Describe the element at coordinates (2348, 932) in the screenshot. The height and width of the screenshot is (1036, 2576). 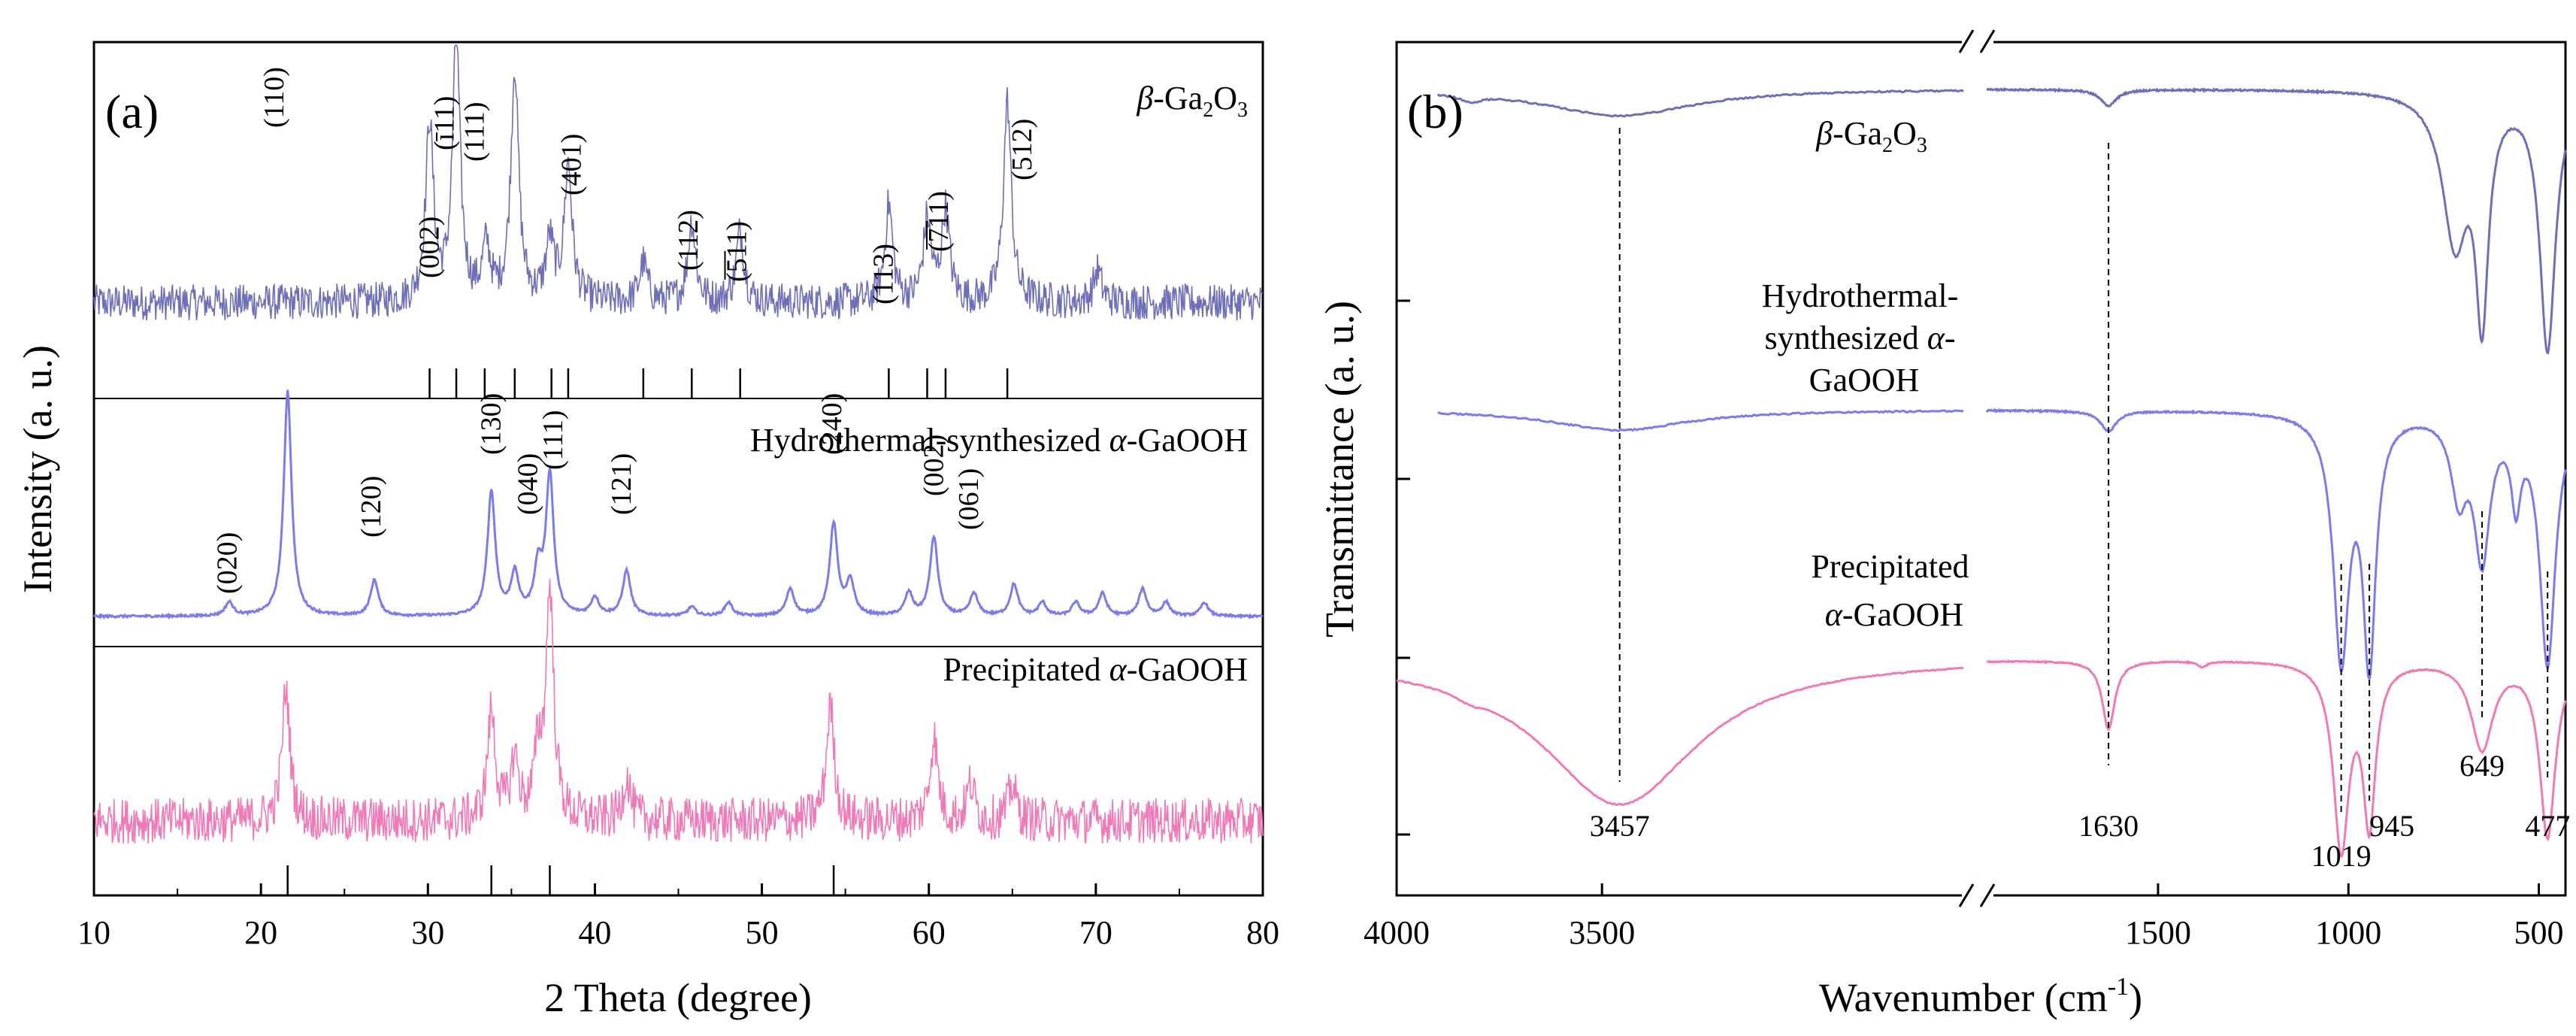
I see `x-tick-label: 1000` at that location.